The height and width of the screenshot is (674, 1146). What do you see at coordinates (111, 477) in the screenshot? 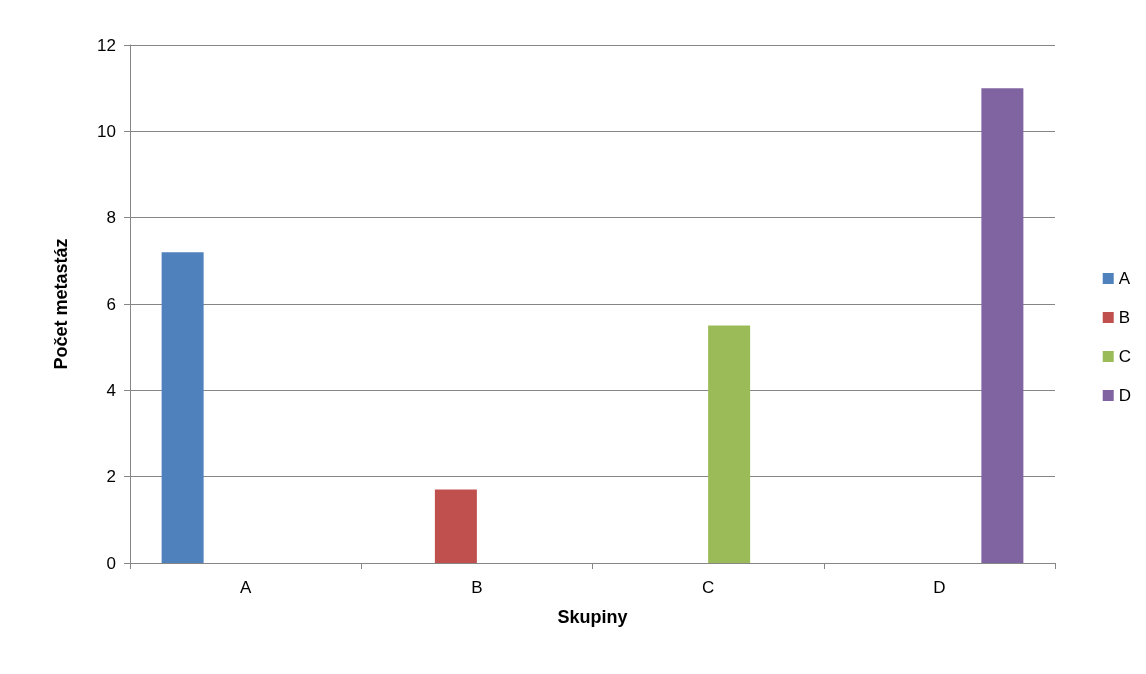
I see `y-tick-label: 2` at bounding box center [111, 477].